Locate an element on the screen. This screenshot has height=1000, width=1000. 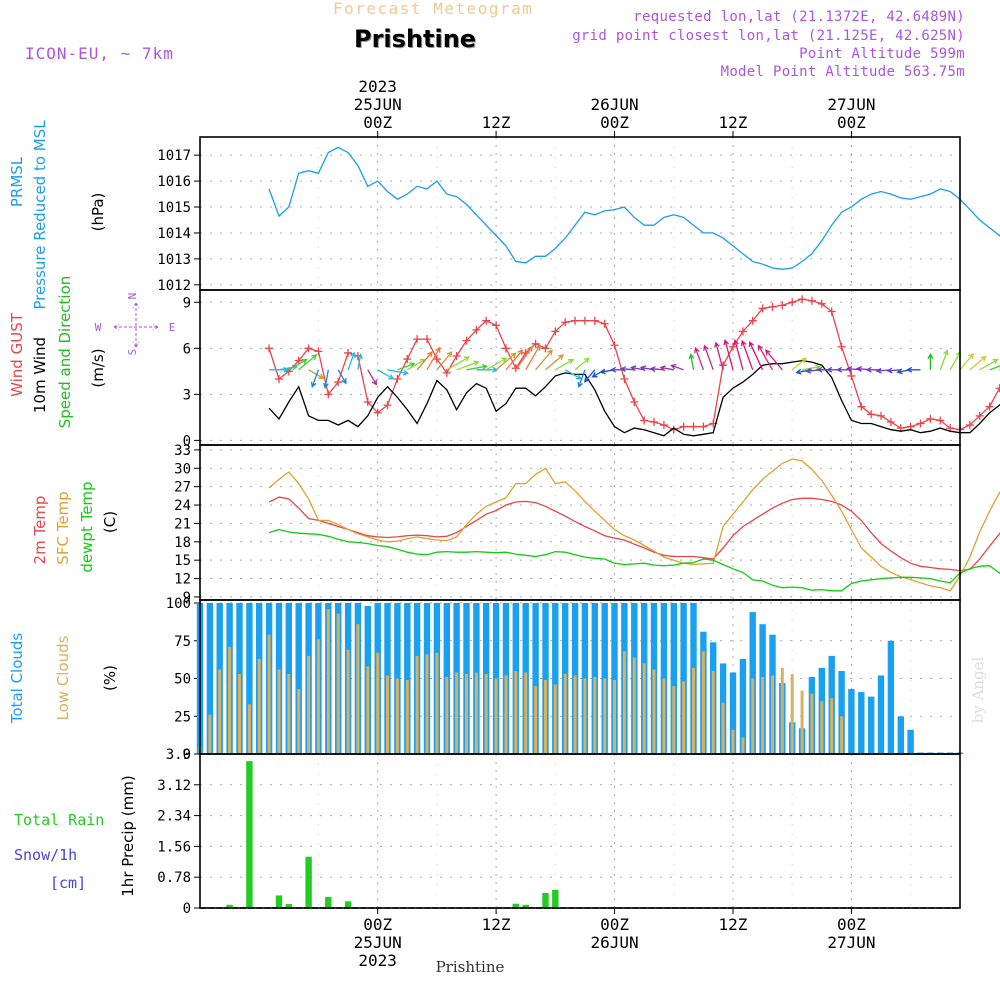
y-tick-label: 100 is located at coordinates (178, 604).